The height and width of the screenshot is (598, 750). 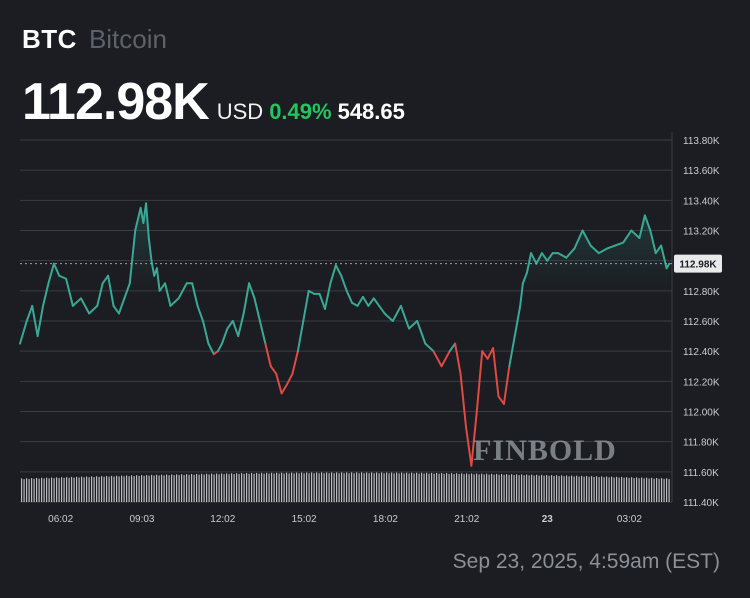 I want to click on y-tick-label: 111.60K, so click(x=701, y=473).